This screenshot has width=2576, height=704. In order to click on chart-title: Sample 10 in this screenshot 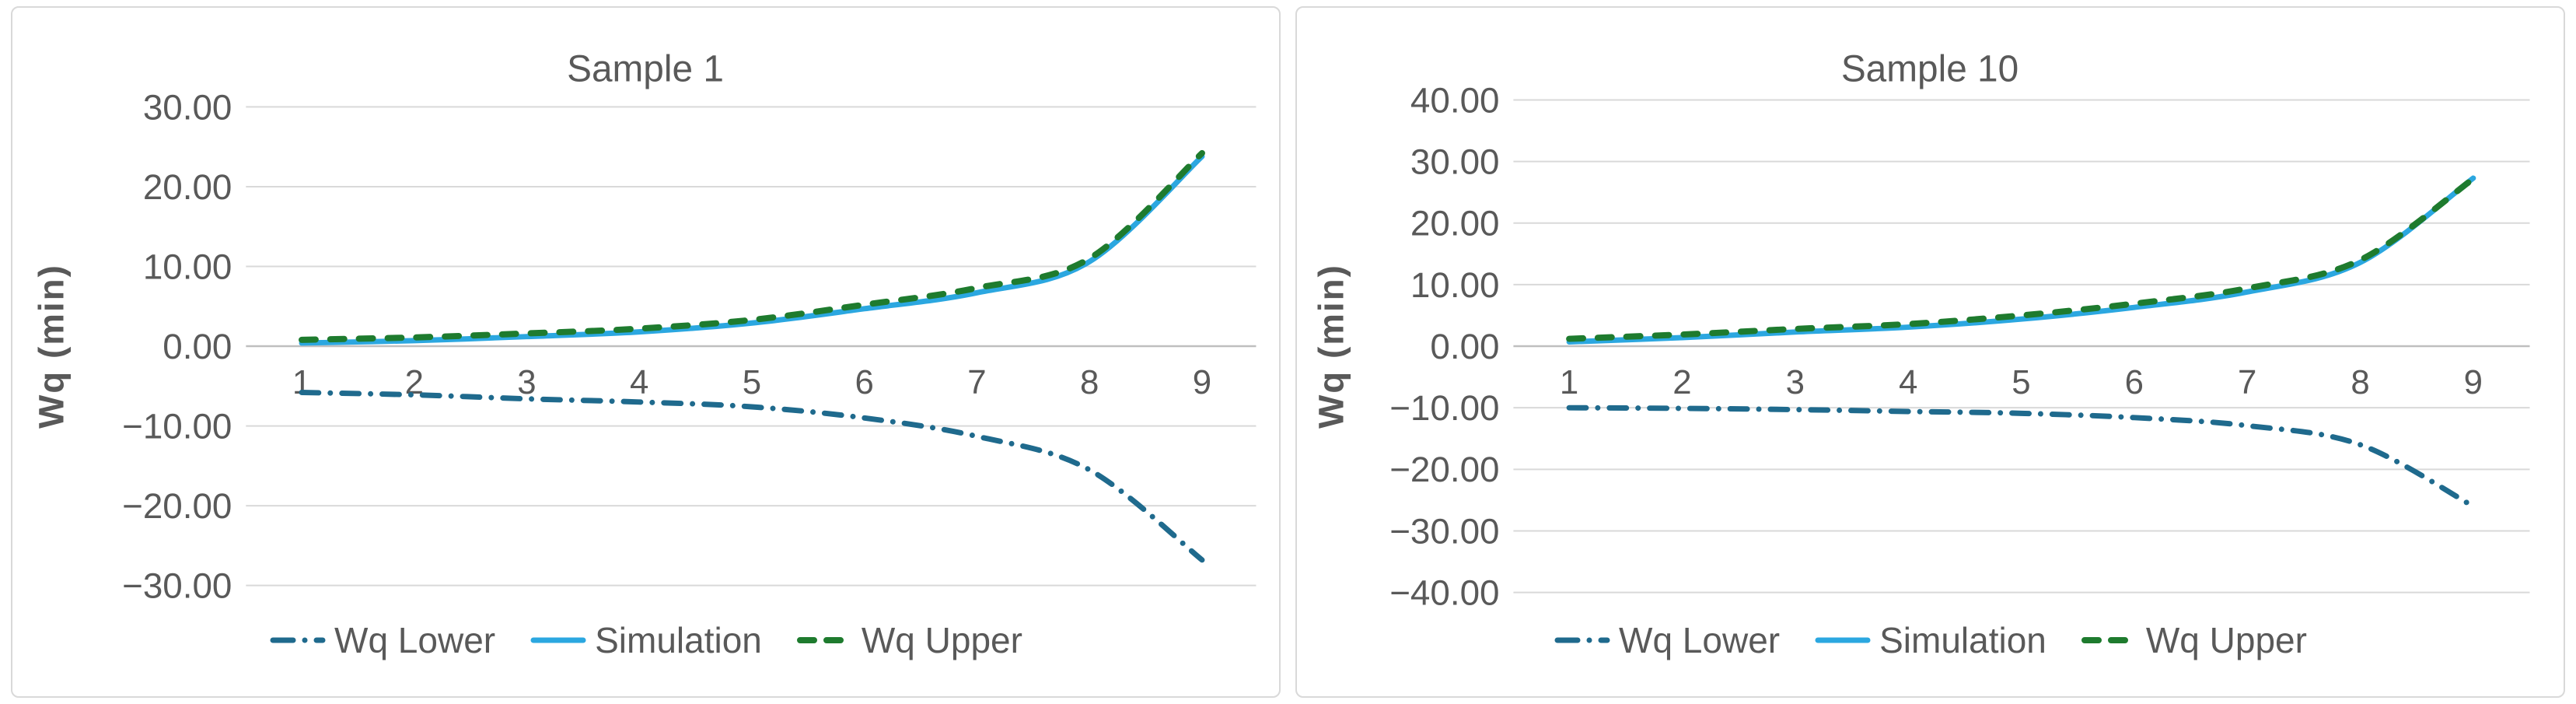, I will do `click(1930, 69)`.